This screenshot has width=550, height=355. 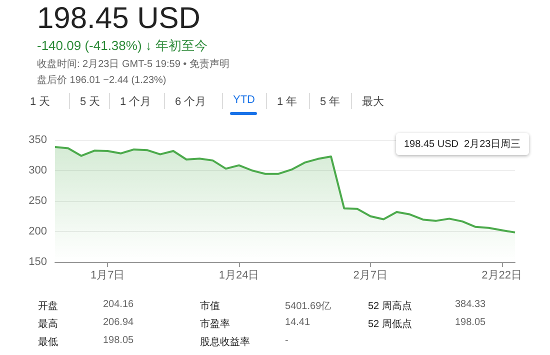 What do you see at coordinates (308, 306) in the screenshot?
I see `text: 5401.69亿` at bounding box center [308, 306].